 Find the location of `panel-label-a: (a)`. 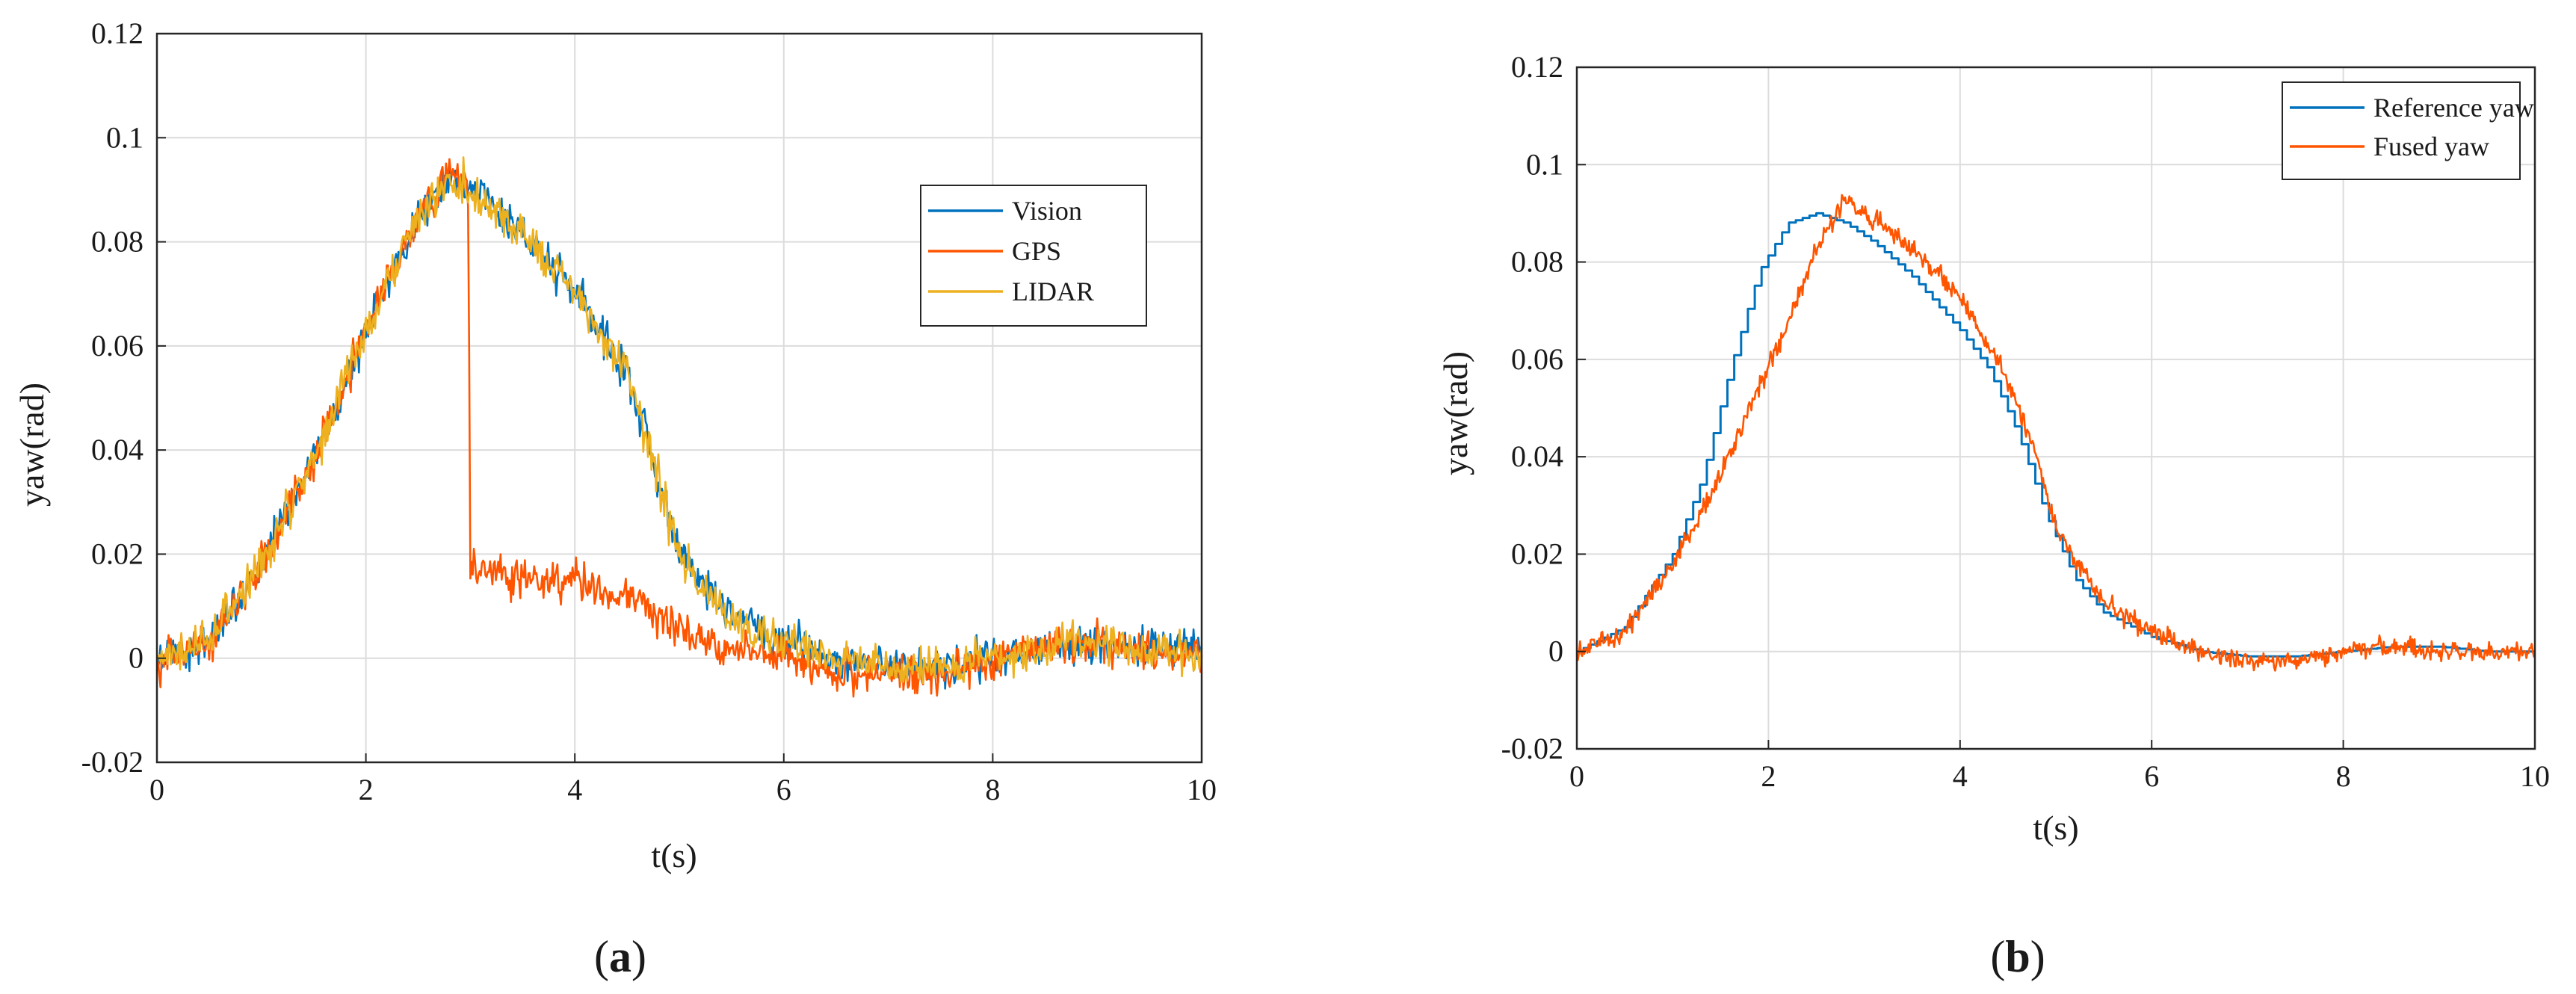

panel-label-a: (a) is located at coordinates (620, 956).